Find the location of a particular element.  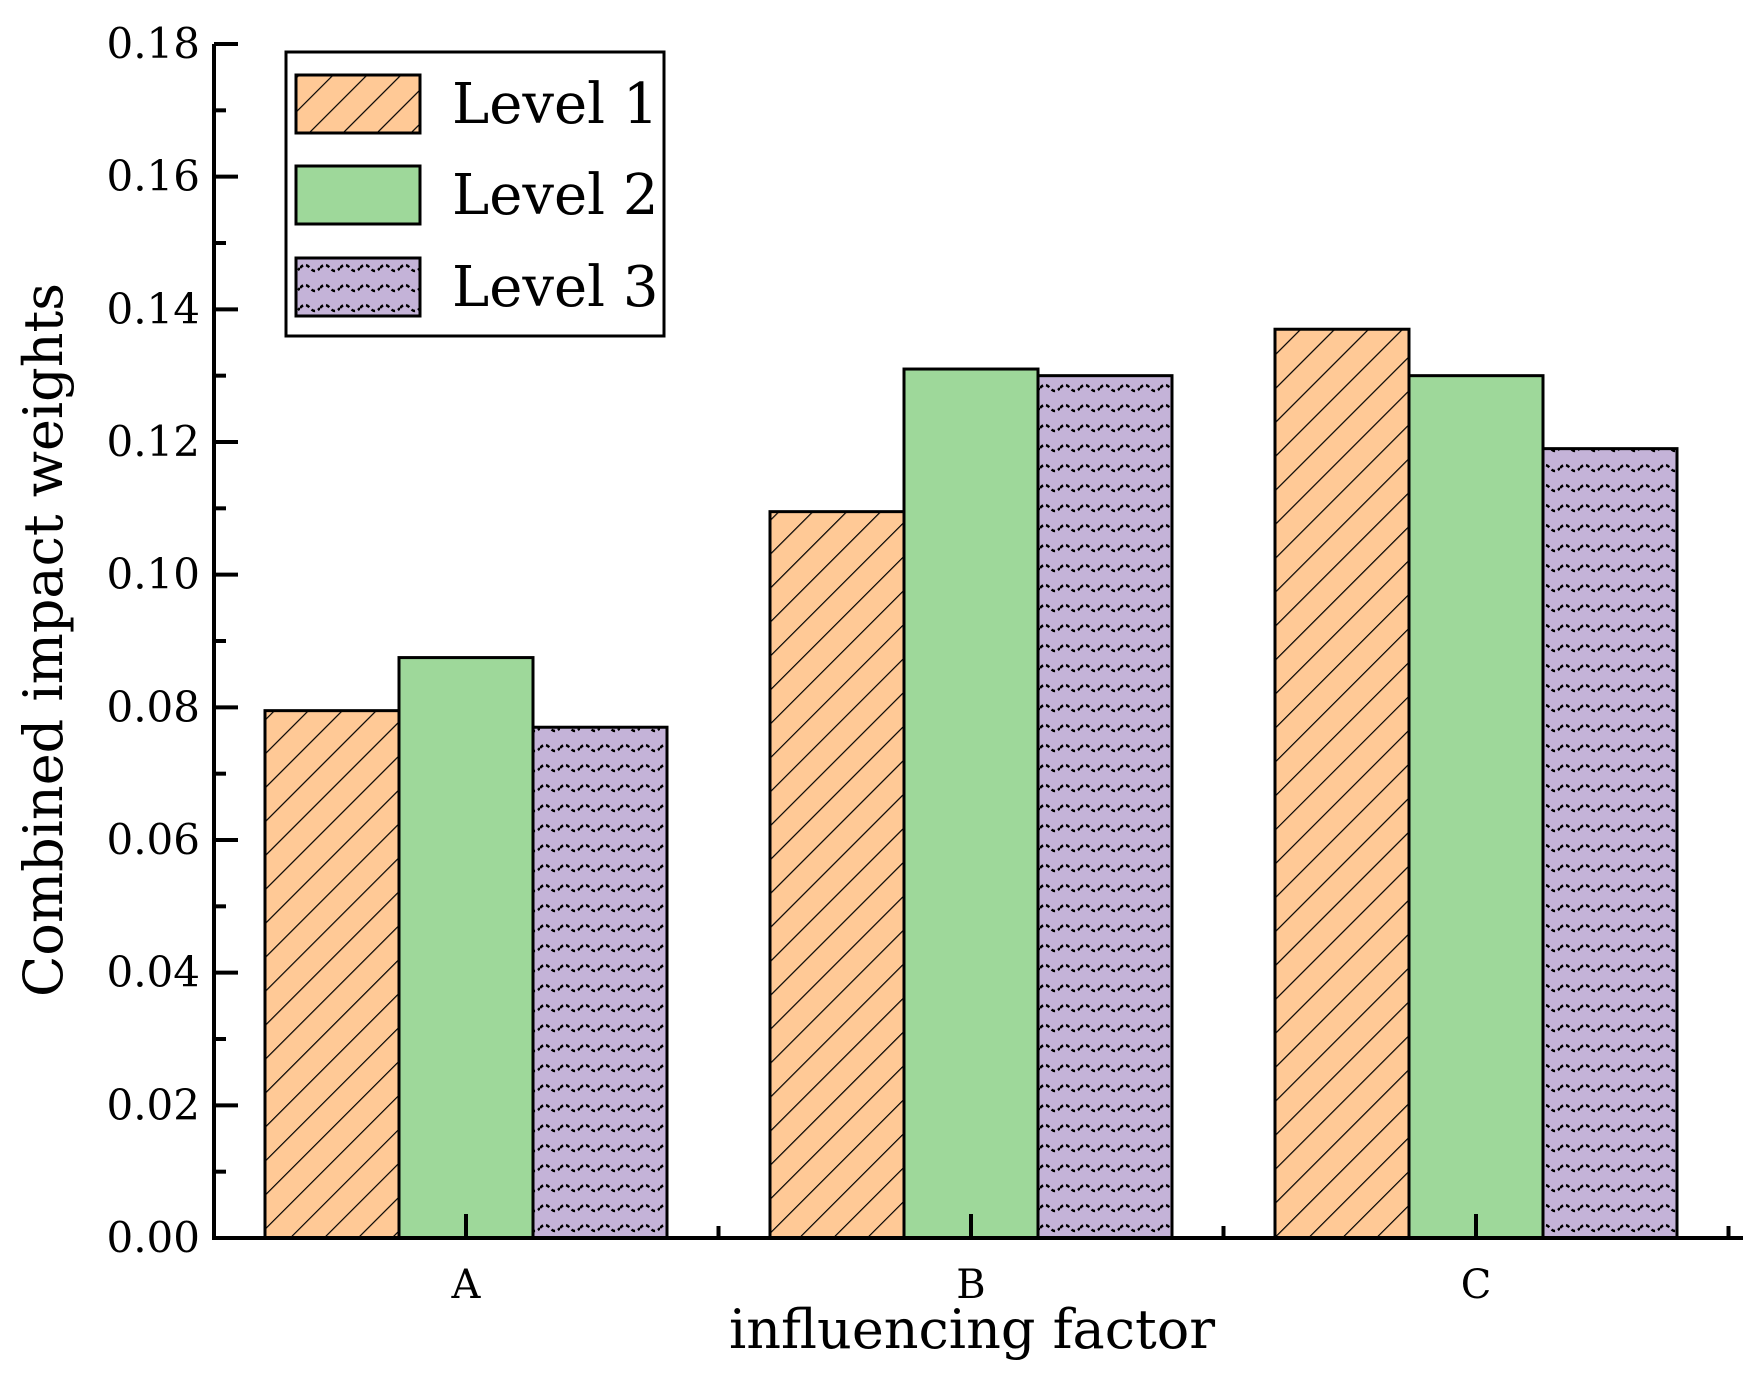

x-tick-label: A is located at coordinates (466, 1285).